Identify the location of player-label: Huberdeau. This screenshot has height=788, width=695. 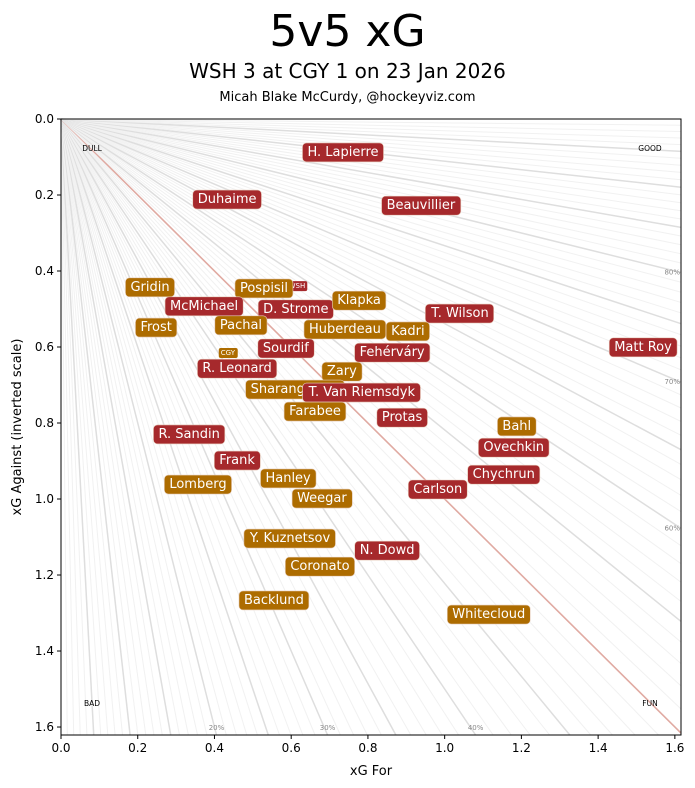
(345, 329).